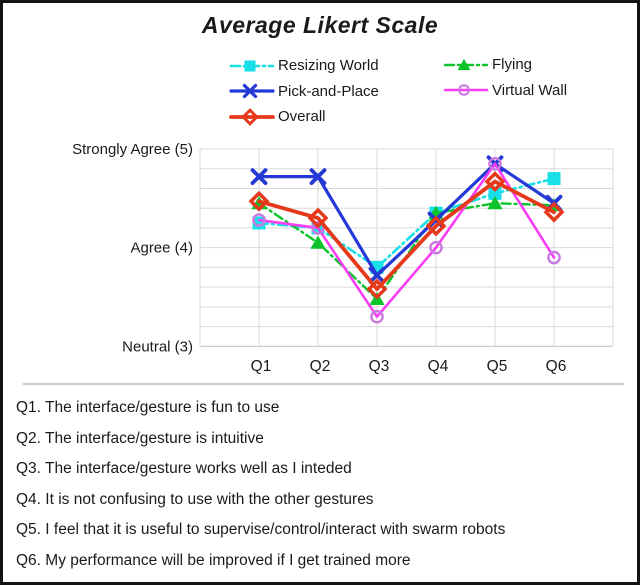  I want to click on series-pick-and-place, so click(406, 219).